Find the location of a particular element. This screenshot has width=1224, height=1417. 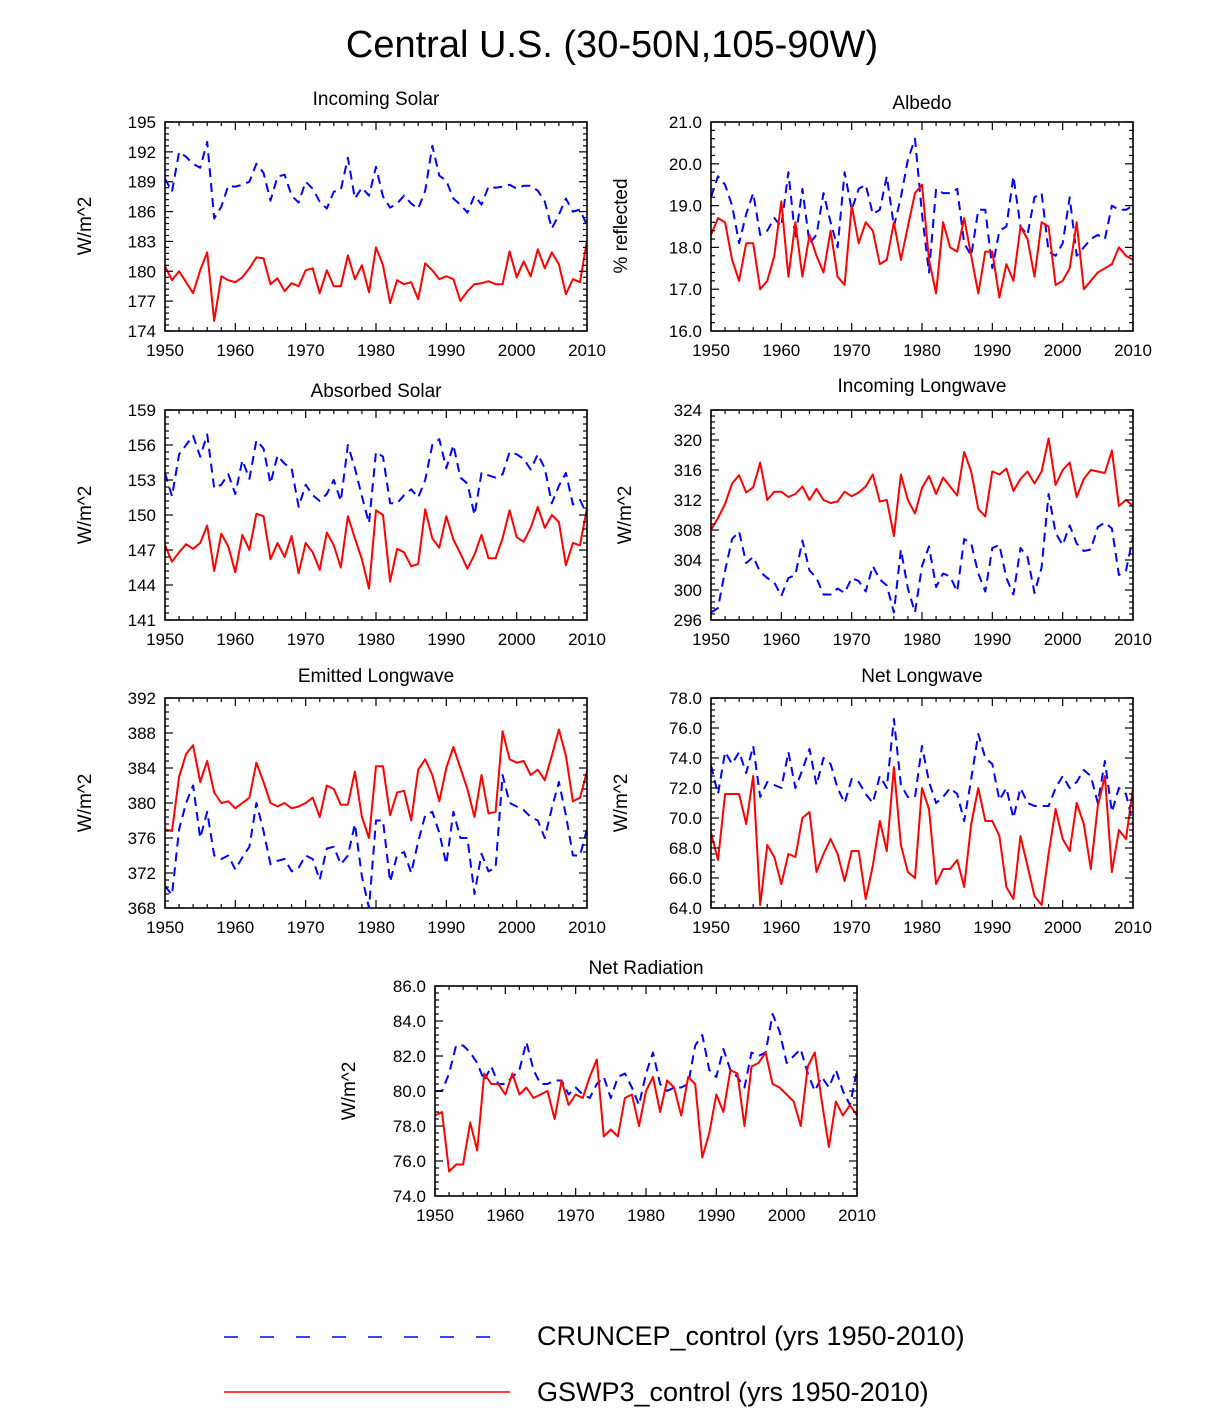

y-tick-label: 368 is located at coordinates (142, 908).